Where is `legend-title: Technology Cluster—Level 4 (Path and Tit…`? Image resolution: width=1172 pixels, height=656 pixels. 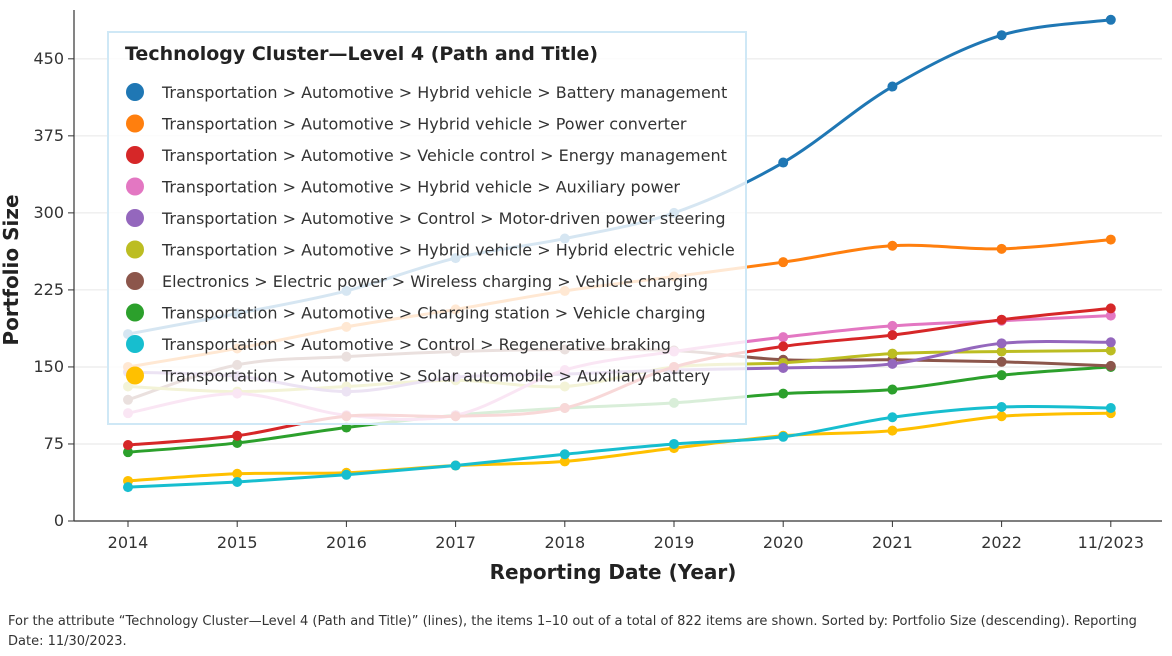
legend-title: Technology Cluster—Level 4 (Path and Tit… is located at coordinates (361, 54).